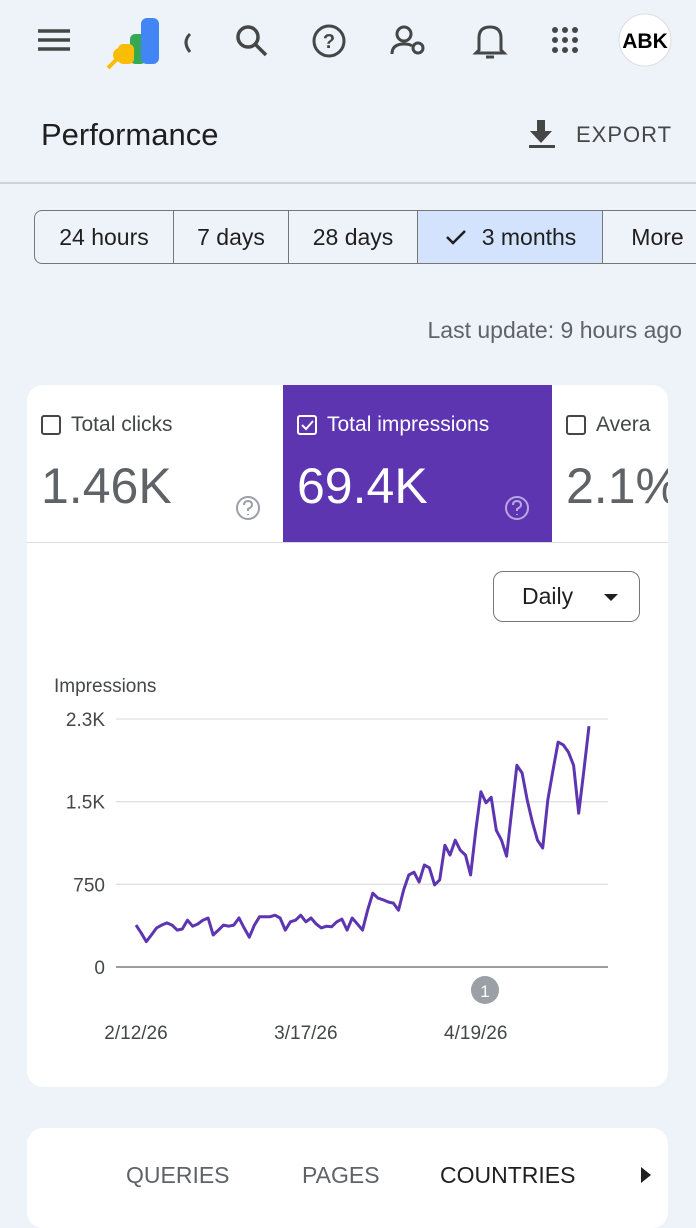 This screenshot has height=1228, width=696. Describe the element at coordinates (105, 686) in the screenshot. I see `y-axis-title: Impressions` at that location.